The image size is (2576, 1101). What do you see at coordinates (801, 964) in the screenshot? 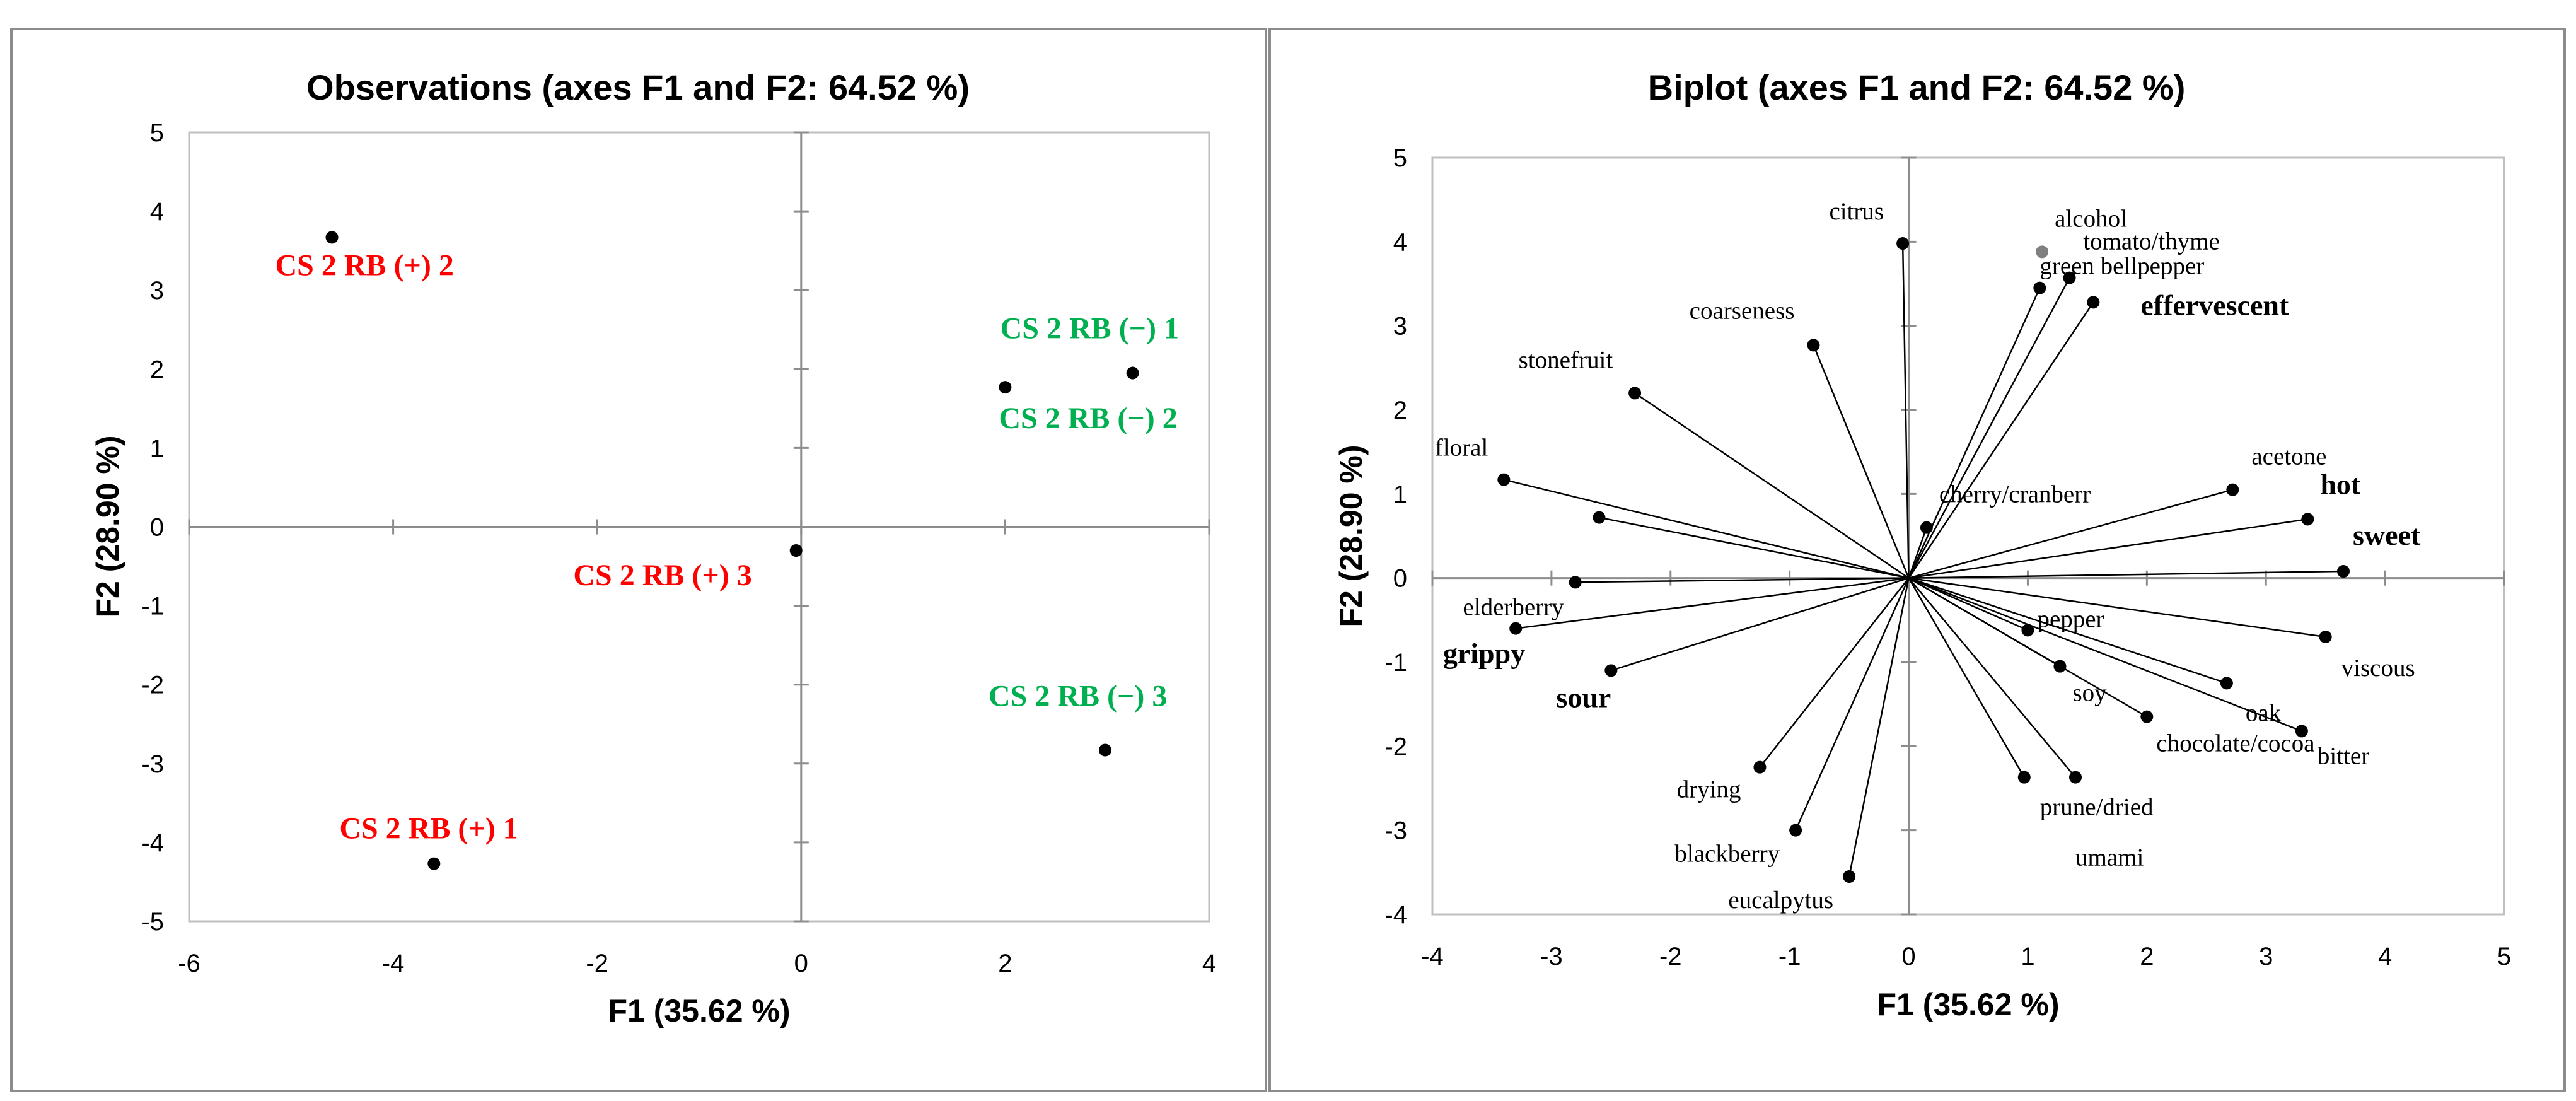
I see `observations-x-tick-label: 0` at bounding box center [801, 964].